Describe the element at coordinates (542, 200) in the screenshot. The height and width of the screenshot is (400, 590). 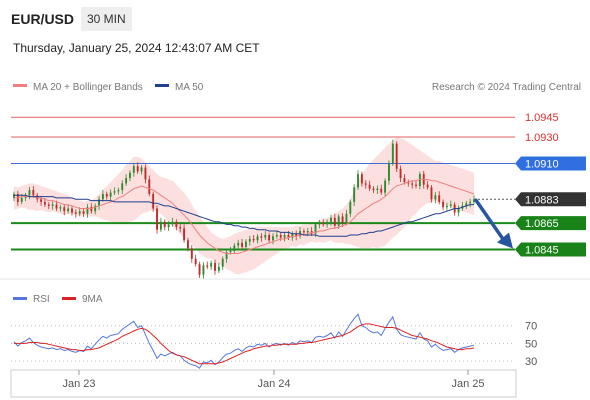
I see `price-label: 1.0883` at that location.